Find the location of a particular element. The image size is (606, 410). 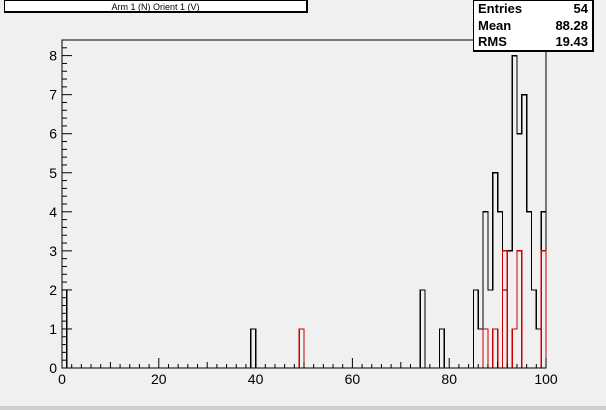

y-tick-label: 4 is located at coordinates (53, 212).